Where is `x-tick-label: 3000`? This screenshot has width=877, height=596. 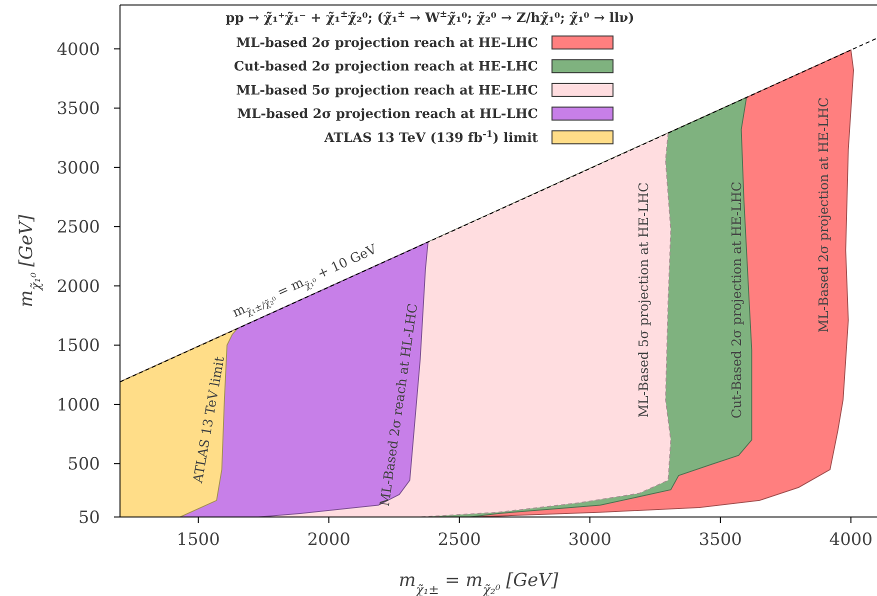
x-tick-label: 3000 is located at coordinates (590, 540).